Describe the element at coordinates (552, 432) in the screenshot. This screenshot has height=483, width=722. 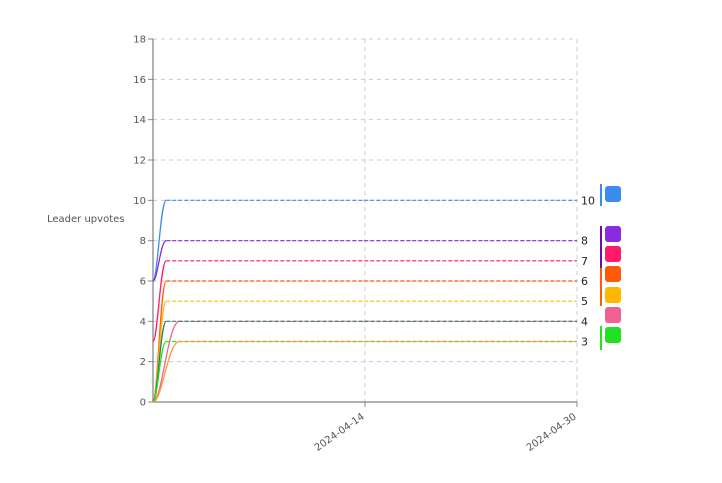
I see `x-tick-label: 2024-04-30` at that location.